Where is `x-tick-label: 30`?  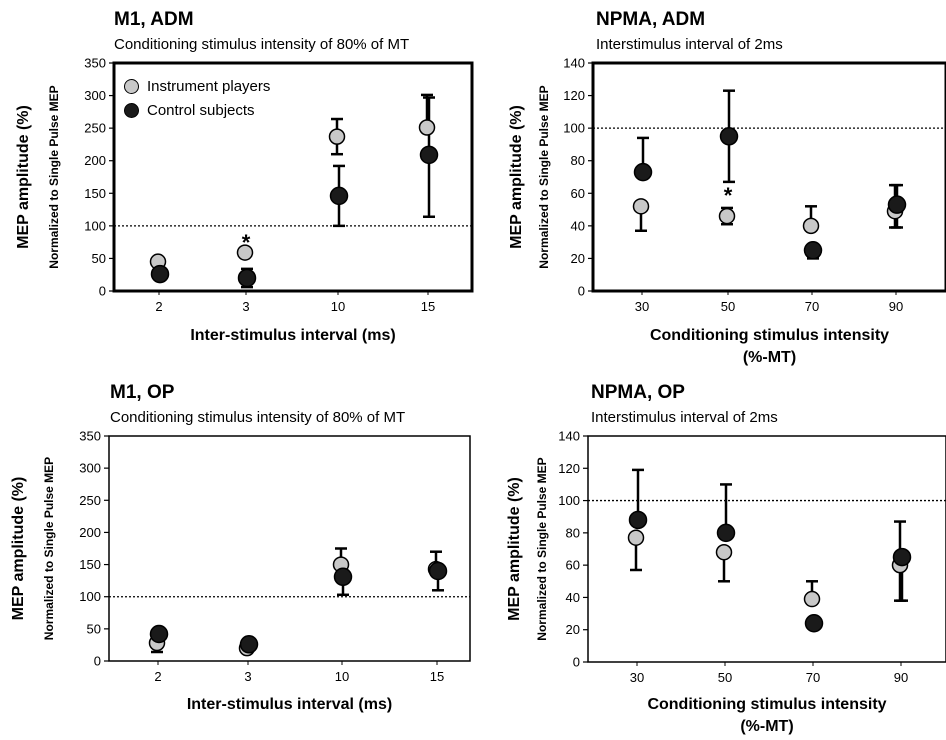 x-tick-label: 30 is located at coordinates (637, 677).